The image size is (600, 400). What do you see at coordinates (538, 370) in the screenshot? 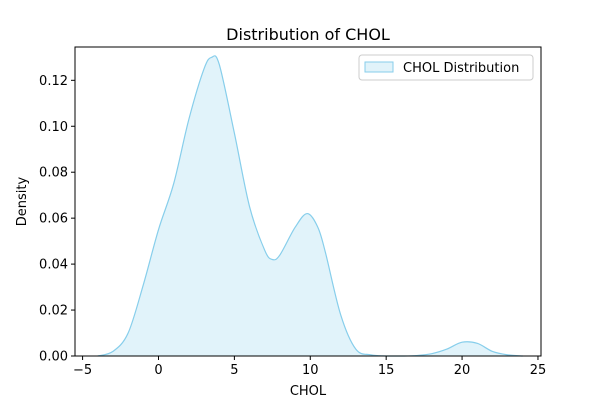
I see `x-tick-label: 25` at bounding box center [538, 370].